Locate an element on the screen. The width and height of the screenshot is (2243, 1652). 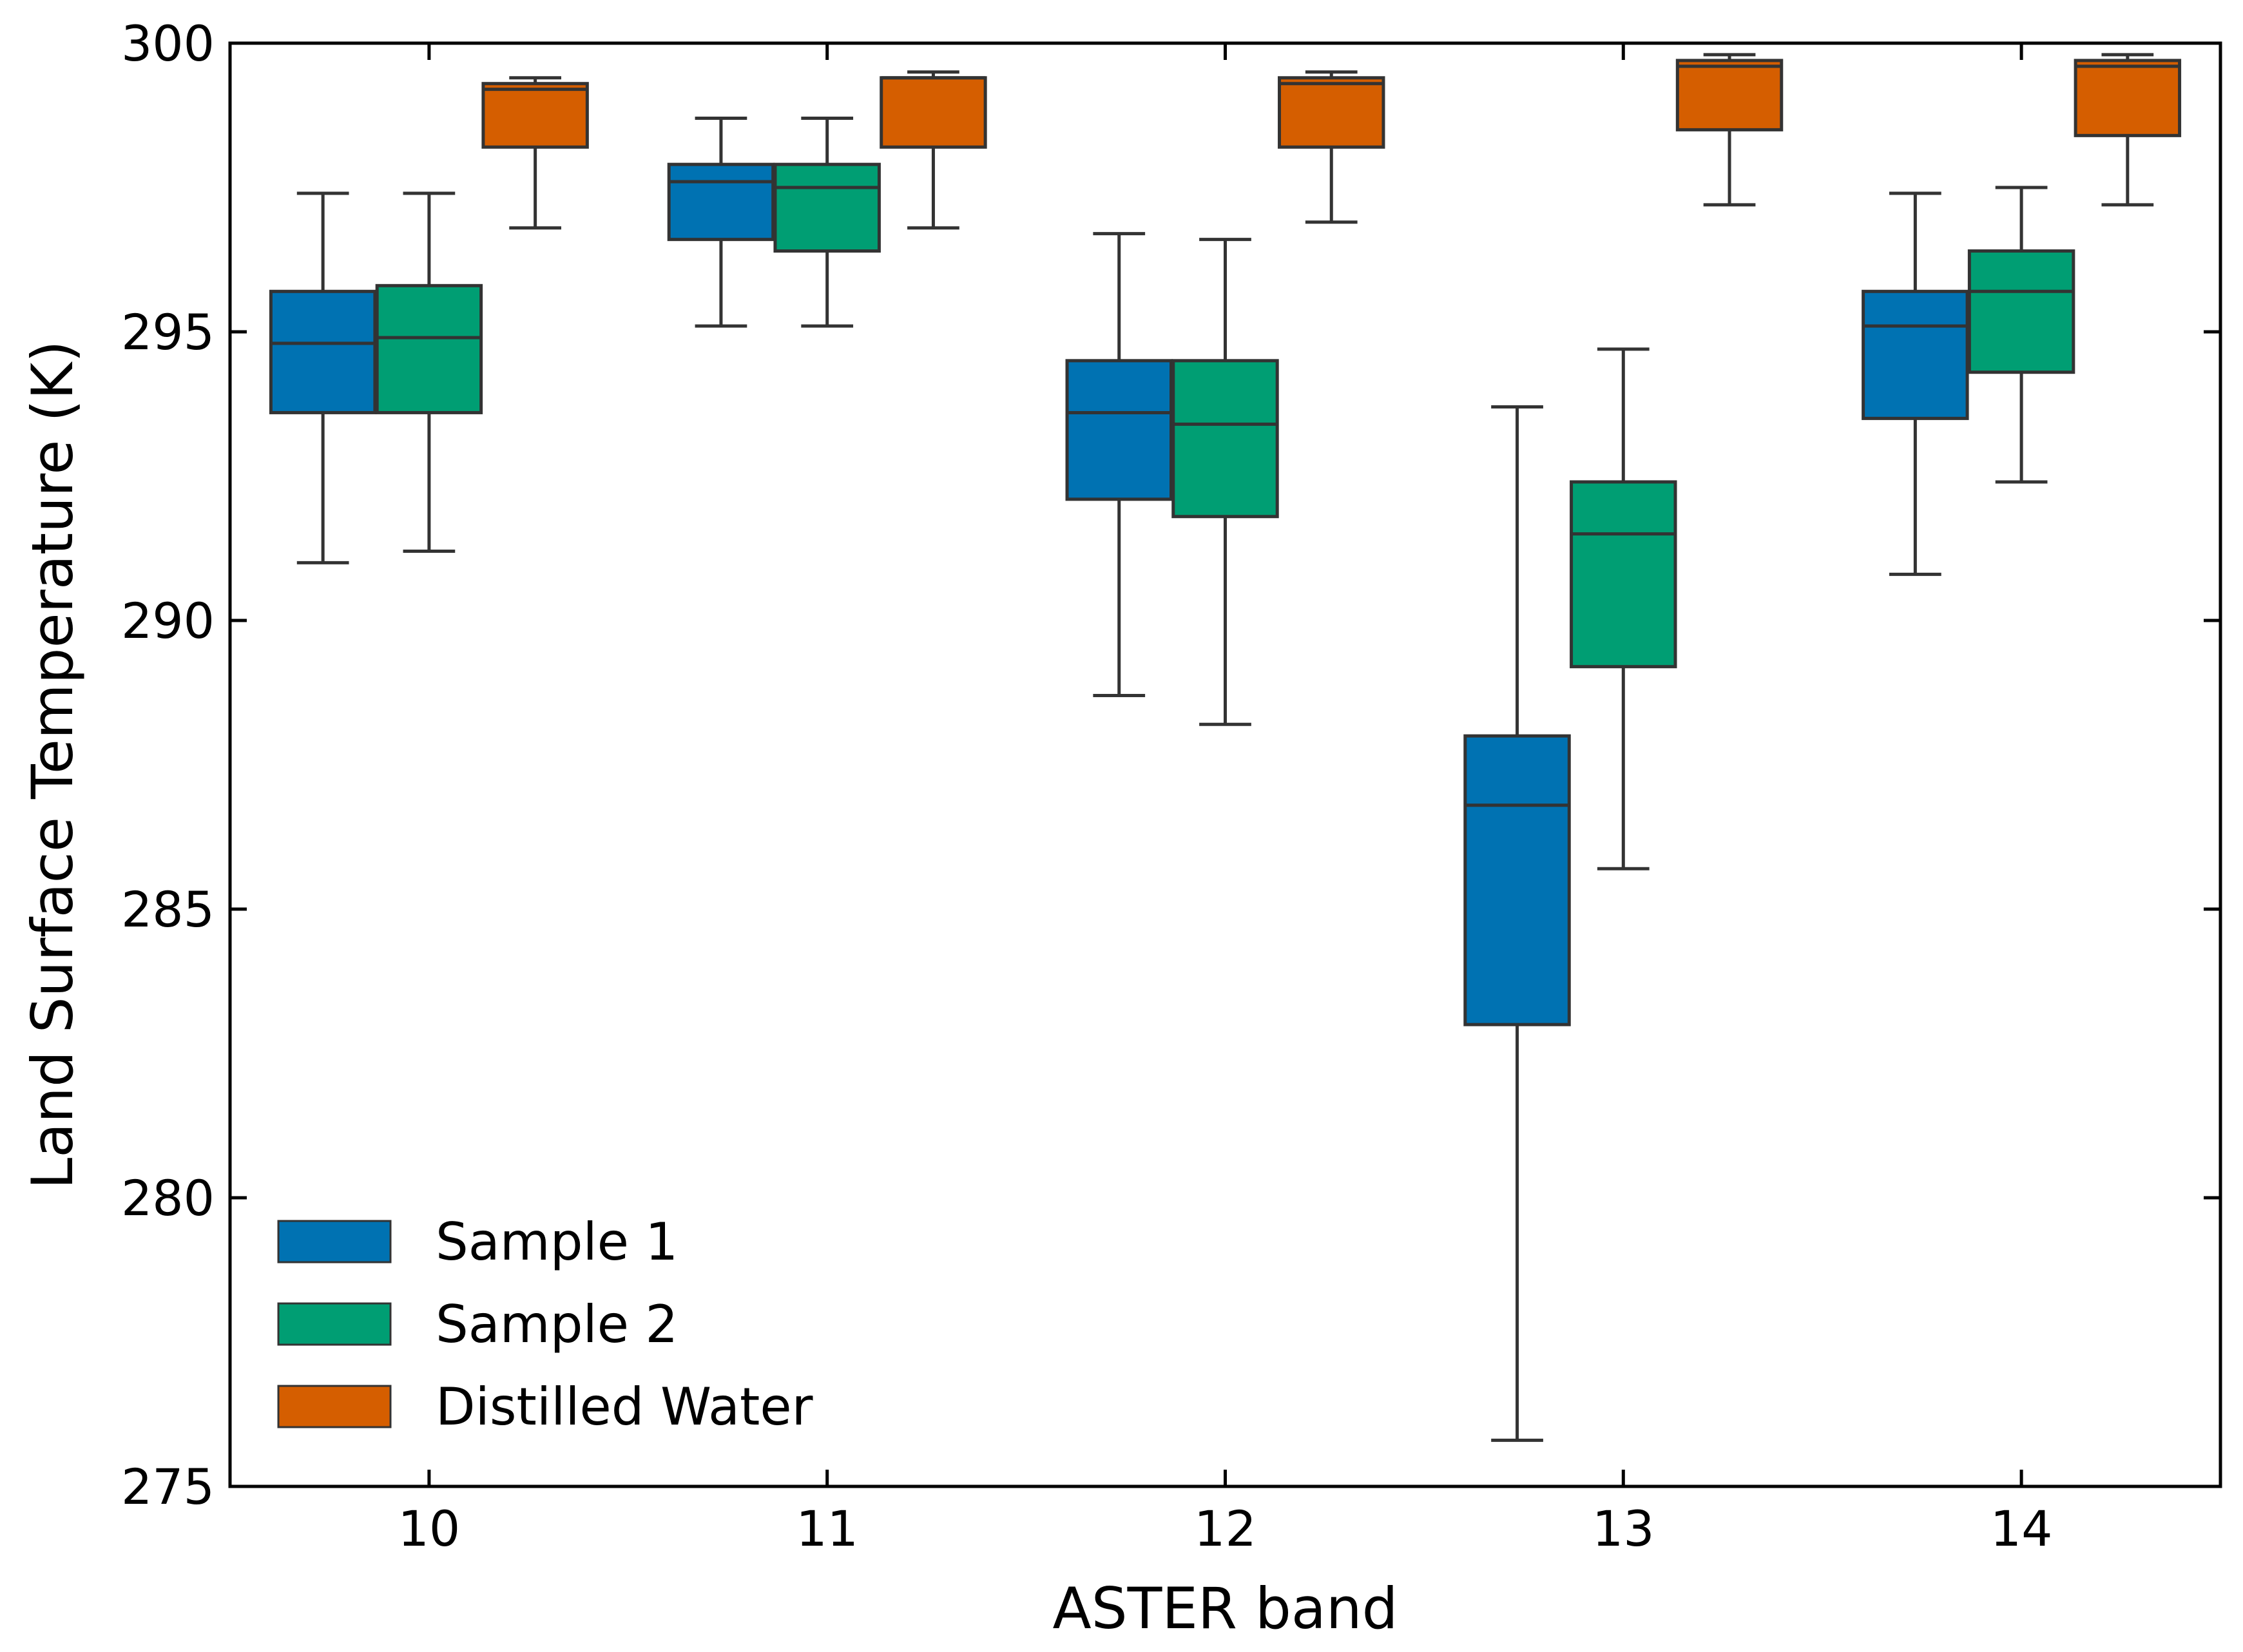
x-tick-label-11: 11 is located at coordinates (827, 1529).